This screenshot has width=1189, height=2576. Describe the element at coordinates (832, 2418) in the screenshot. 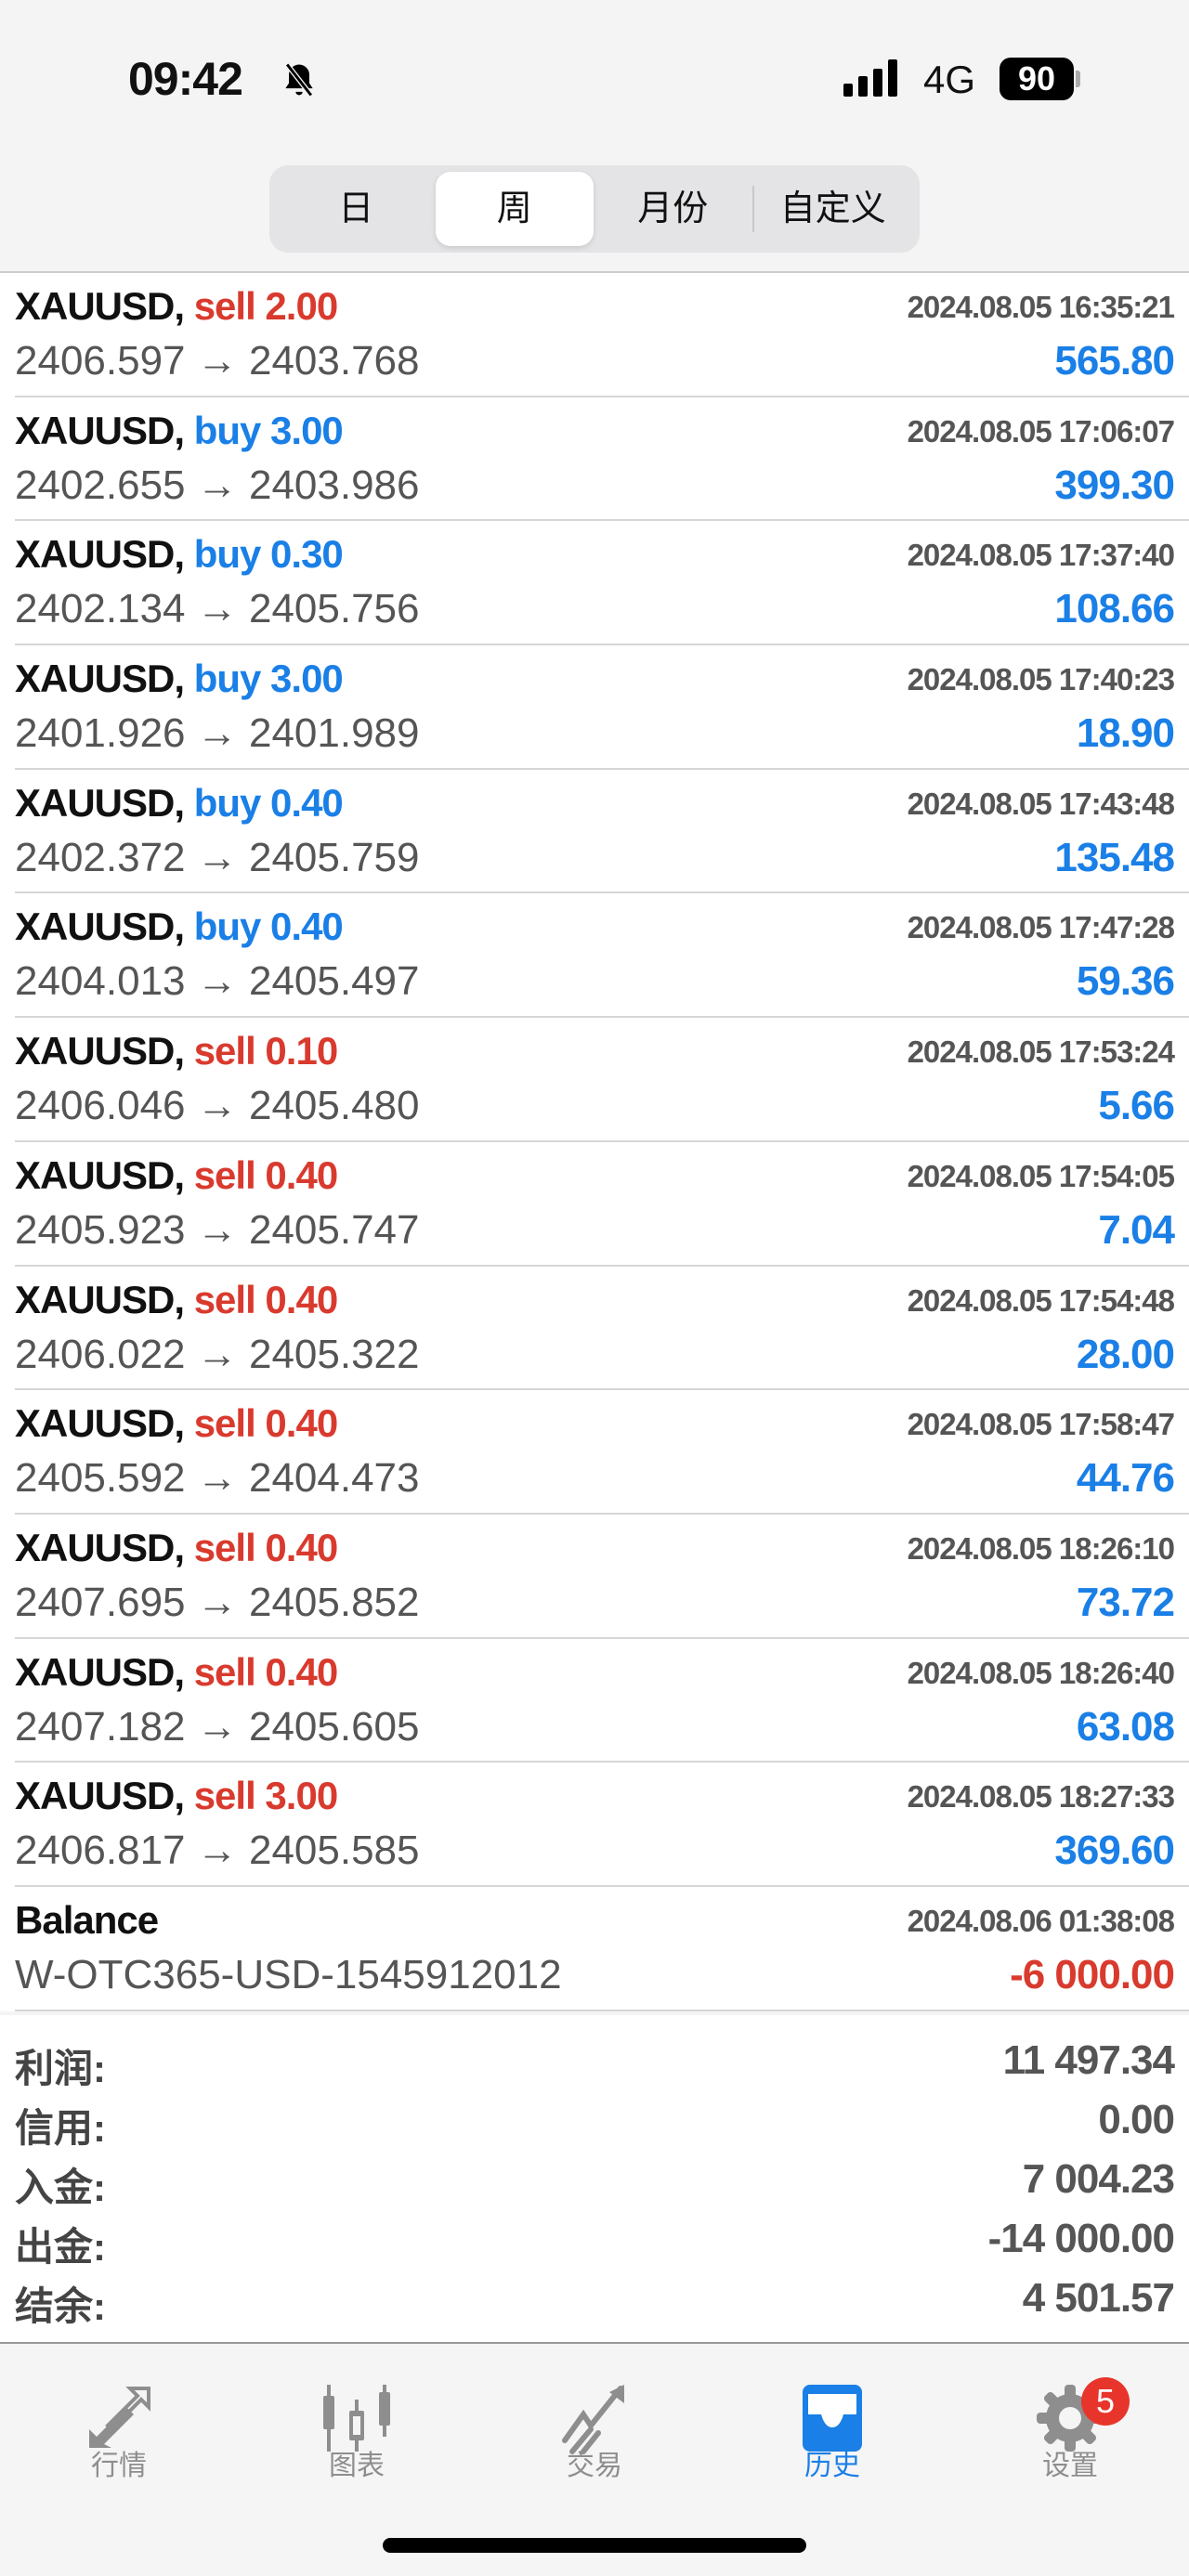

I see `history-inbox-icon` at that location.